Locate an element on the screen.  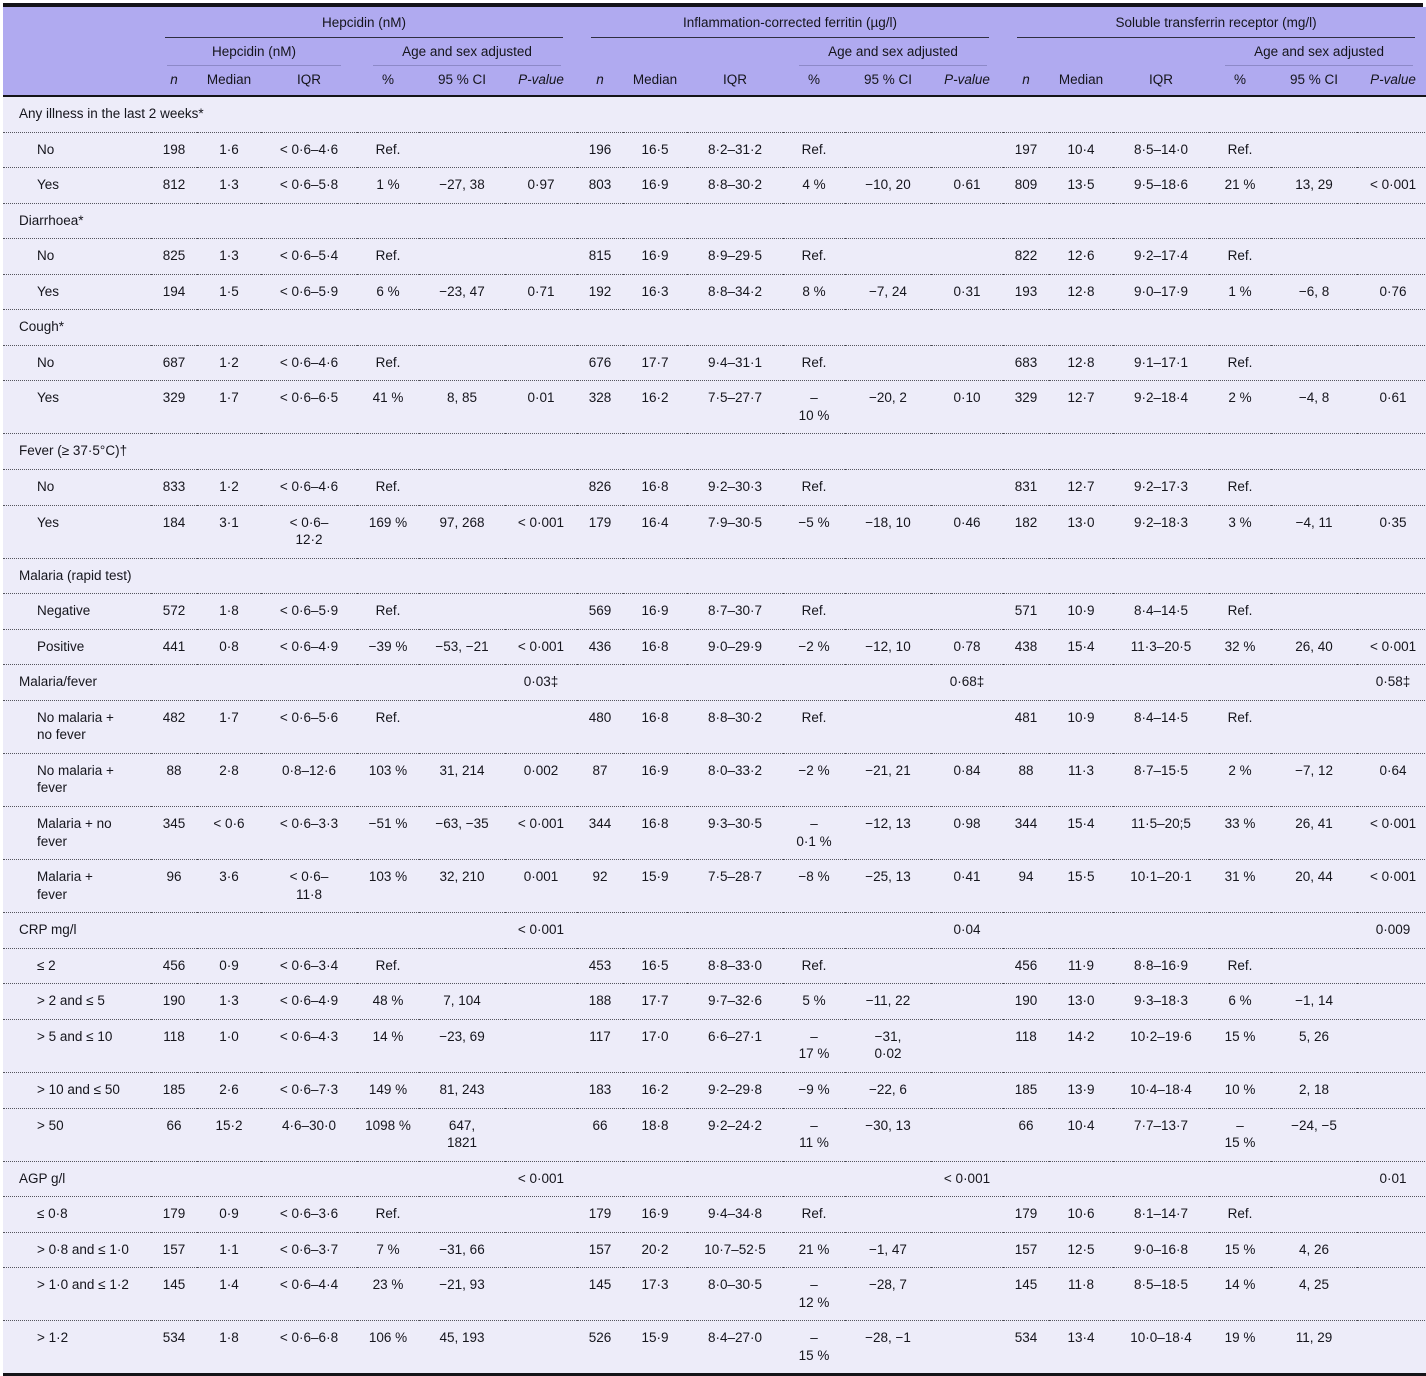
corner-cell is located at coordinates (77, 51).